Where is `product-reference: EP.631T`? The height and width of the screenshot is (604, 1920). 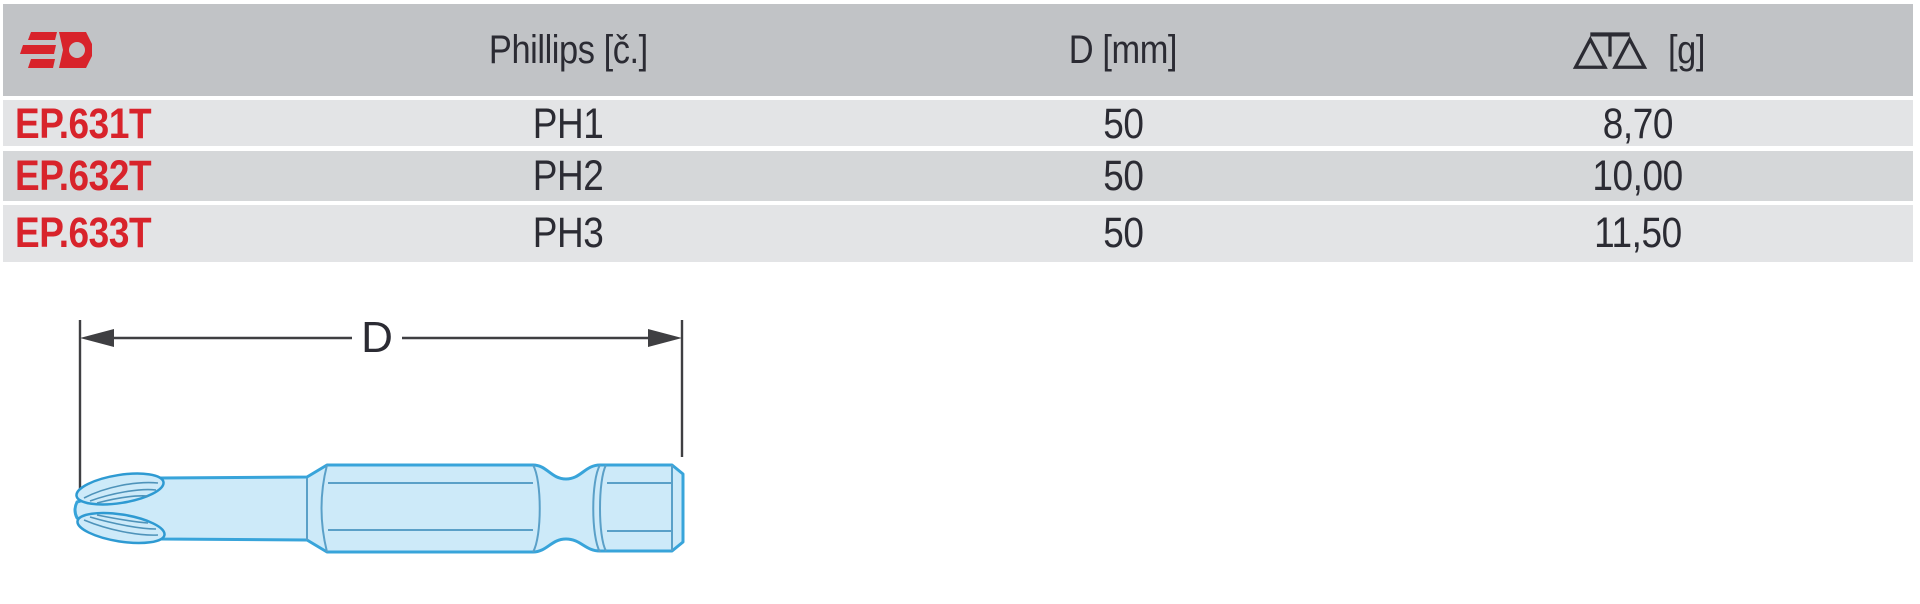 product-reference: EP.631T is located at coordinates (83, 124).